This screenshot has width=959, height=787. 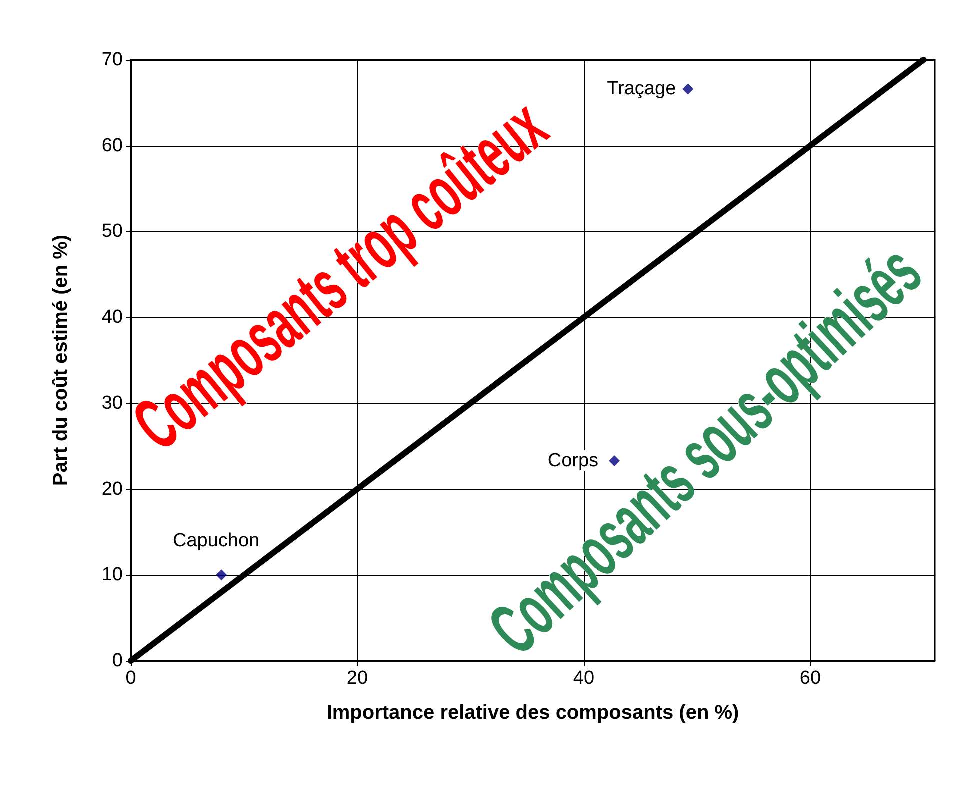 What do you see at coordinates (131, 678) in the screenshot?
I see `x-tick-label: 0` at bounding box center [131, 678].